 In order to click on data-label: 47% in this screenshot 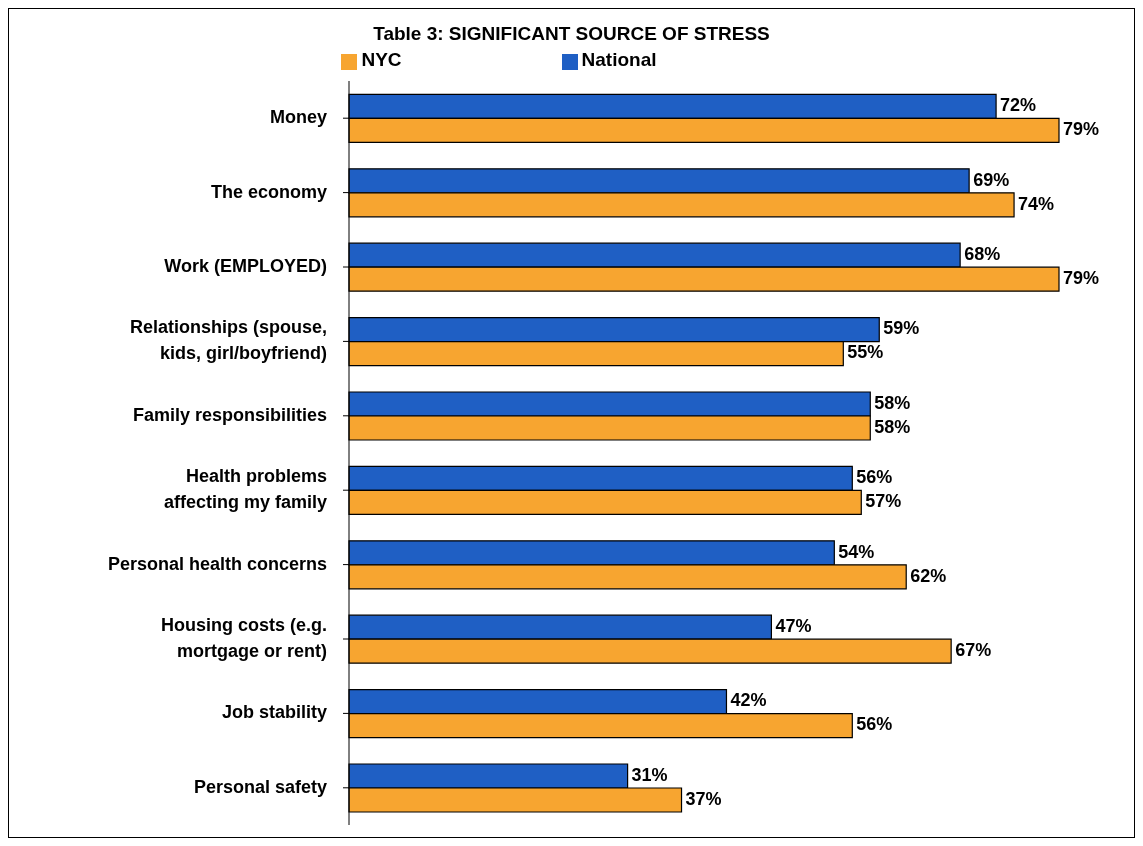, I will do `click(793, 625)`.